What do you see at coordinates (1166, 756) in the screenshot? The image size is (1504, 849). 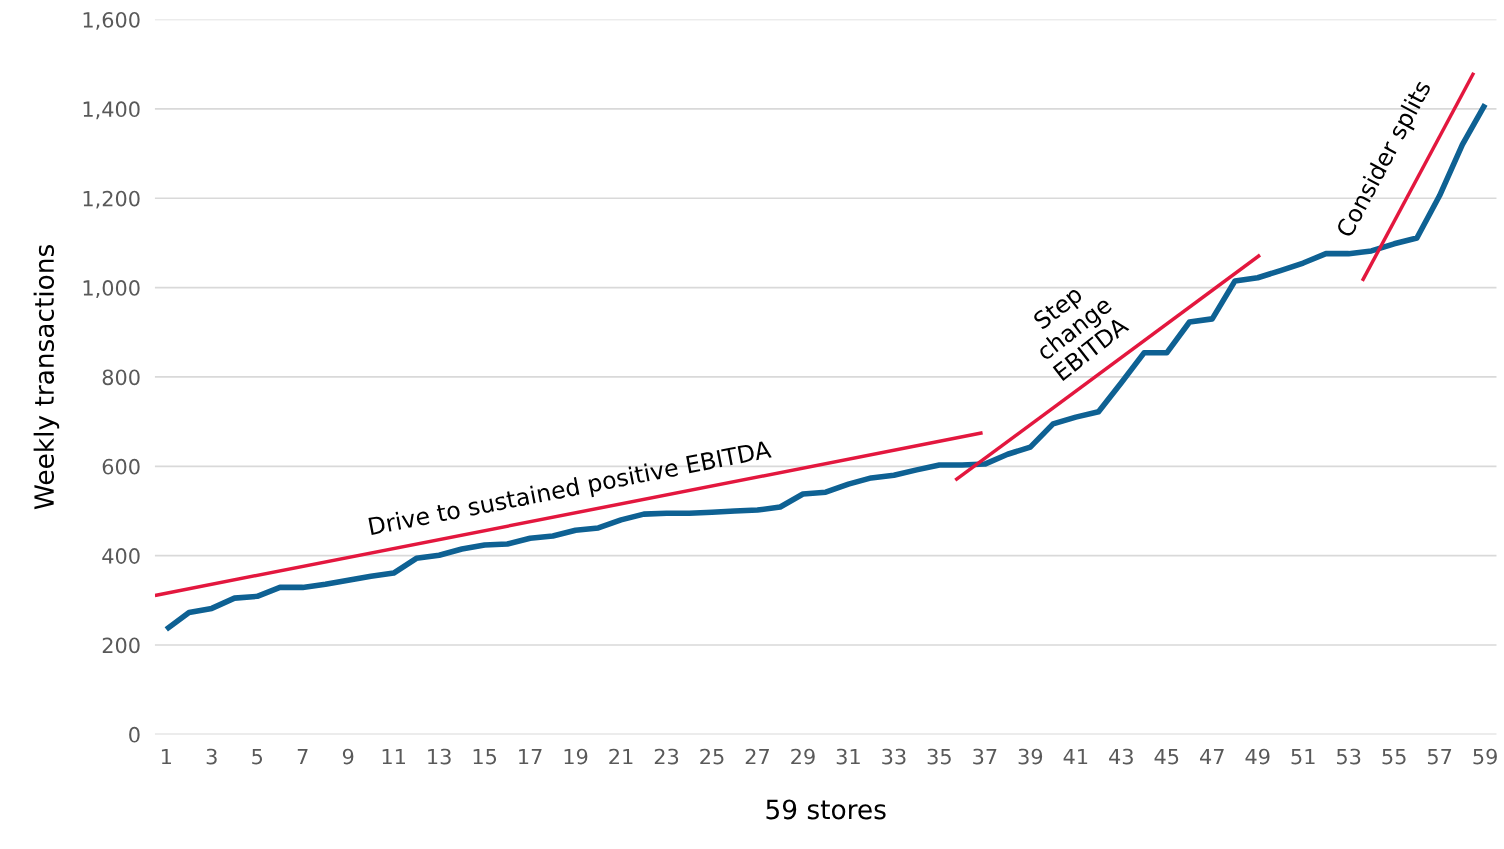 I see `x-tick-label: 45` at bounding box center [1166, 756].